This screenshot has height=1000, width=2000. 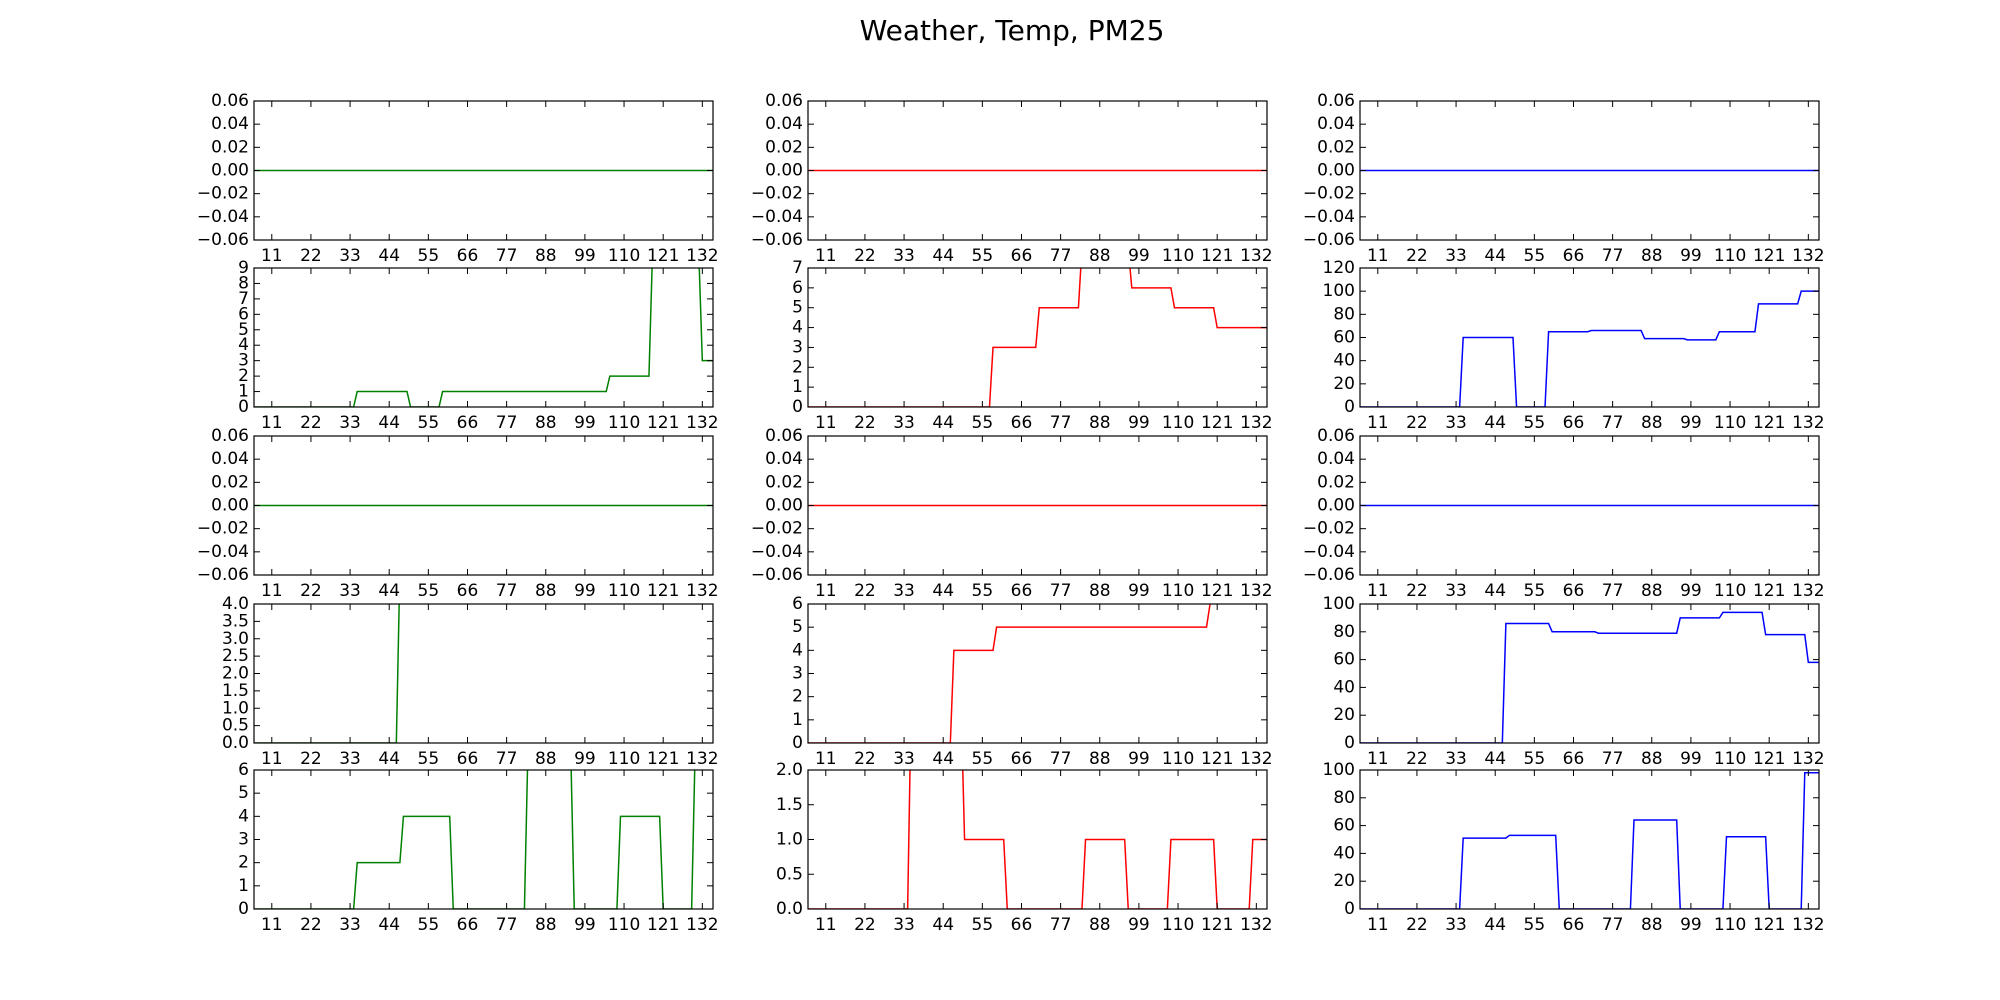 I want to click on y-tick-label: 6, so click(x=797, y=604).